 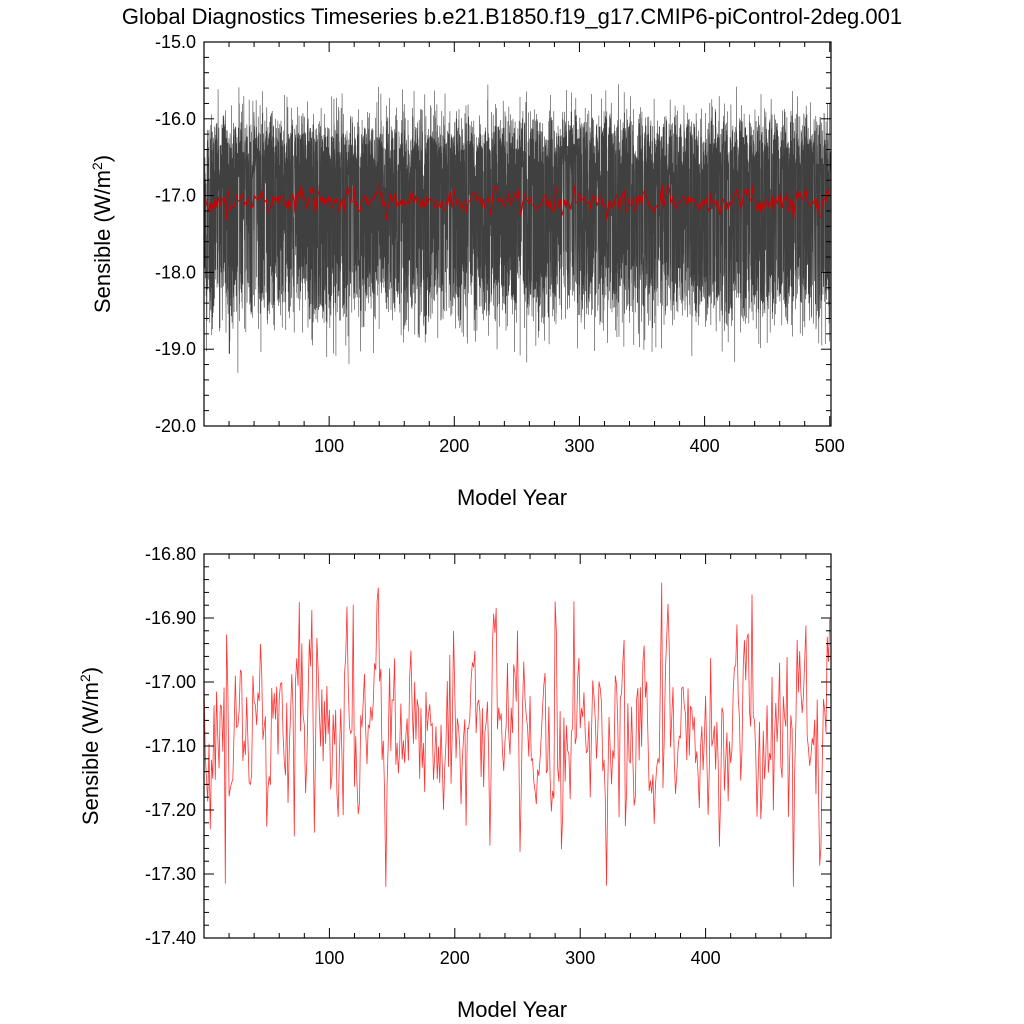 I want to click on y-tick-label: -16.80, so click(x=170, y=554).